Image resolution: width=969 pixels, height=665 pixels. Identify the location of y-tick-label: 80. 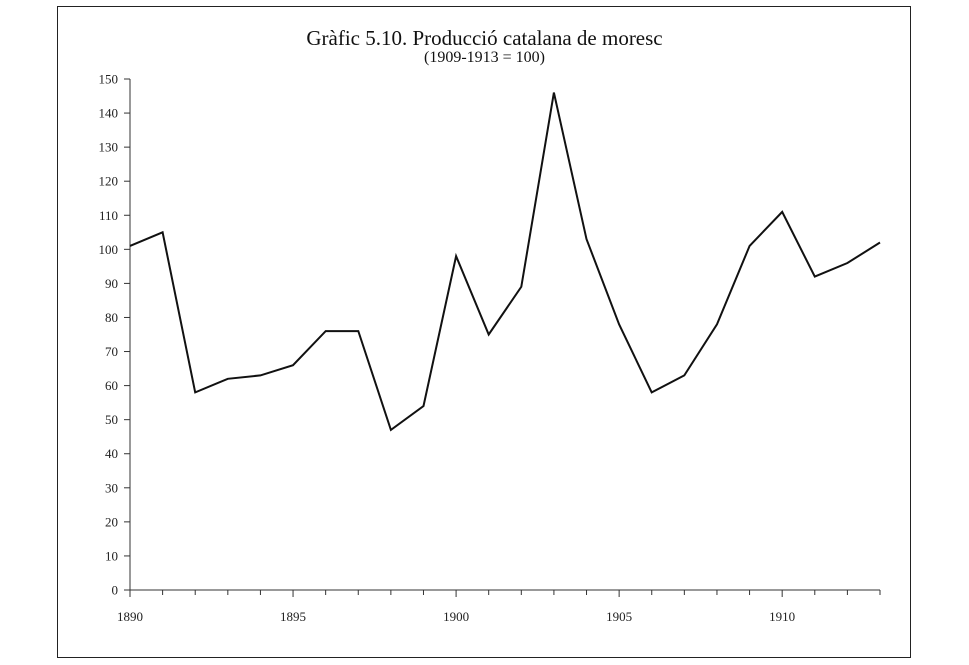
(111, 317).